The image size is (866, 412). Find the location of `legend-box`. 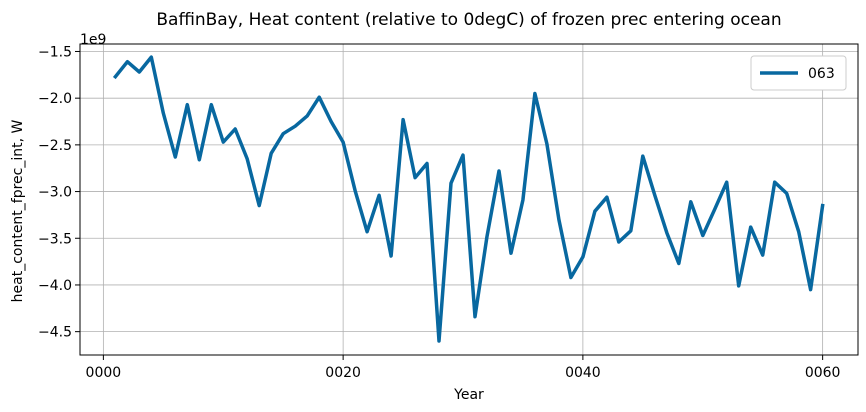

legend-box is located at coordinates (798, 73).